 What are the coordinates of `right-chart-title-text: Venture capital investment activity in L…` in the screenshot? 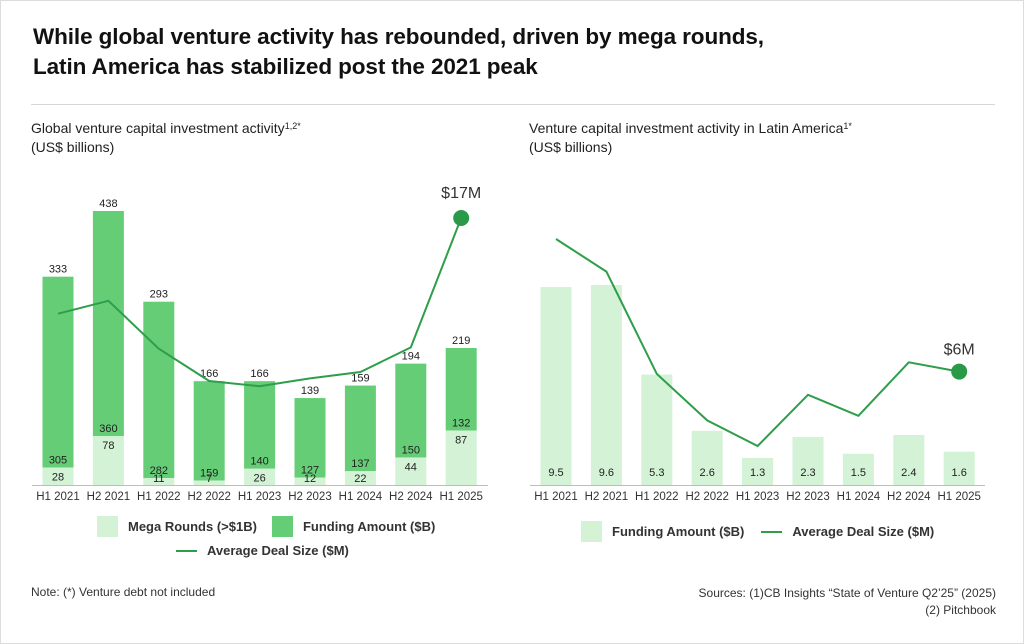 It's located at (686, 128).